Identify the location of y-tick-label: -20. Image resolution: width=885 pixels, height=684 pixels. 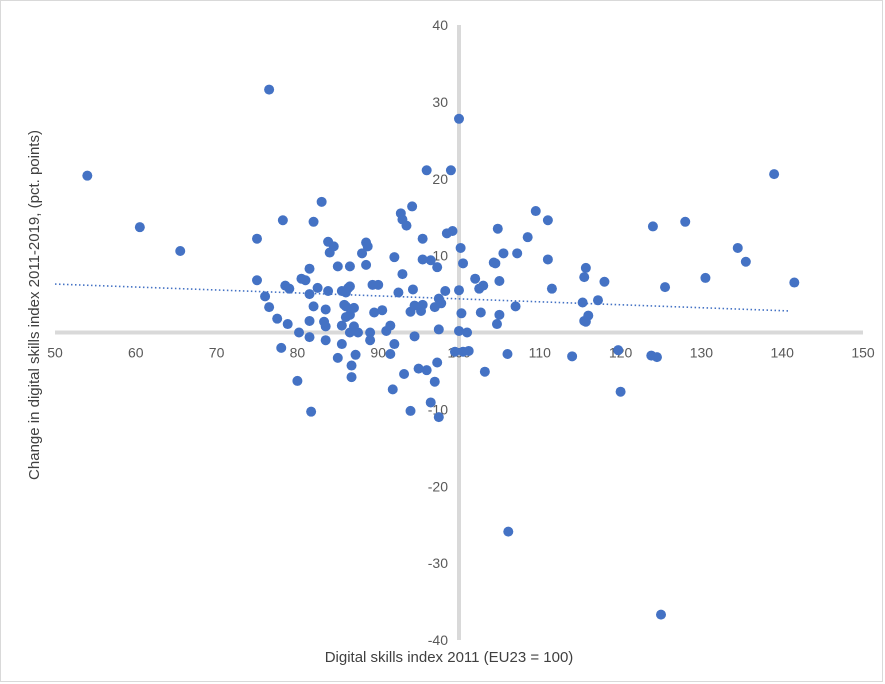
(438, 486).